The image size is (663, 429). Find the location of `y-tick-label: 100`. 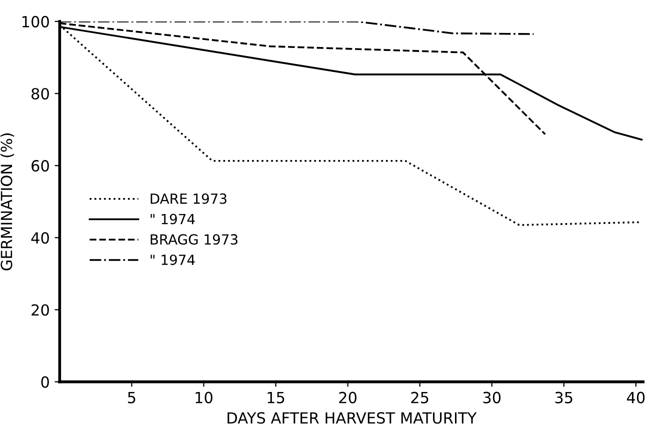

y-tick-label: 100 is located at coordinates (35, 22).